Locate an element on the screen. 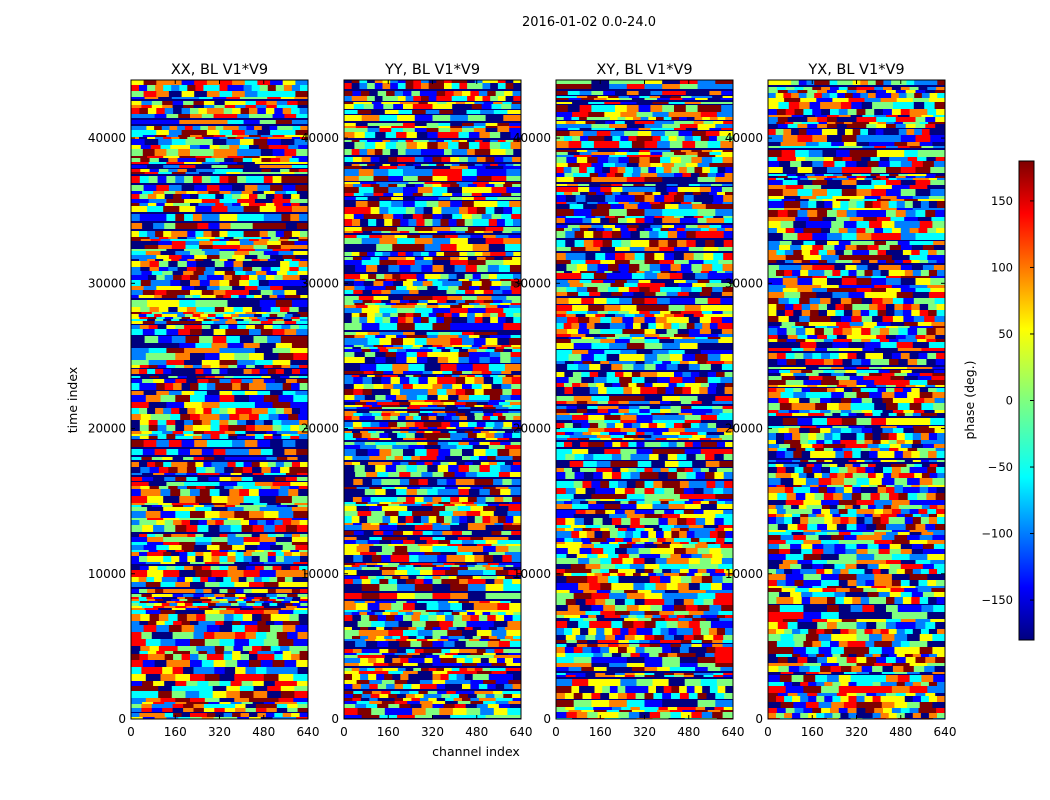  x-axis-label: channel index is located at coordinates (476, 751).